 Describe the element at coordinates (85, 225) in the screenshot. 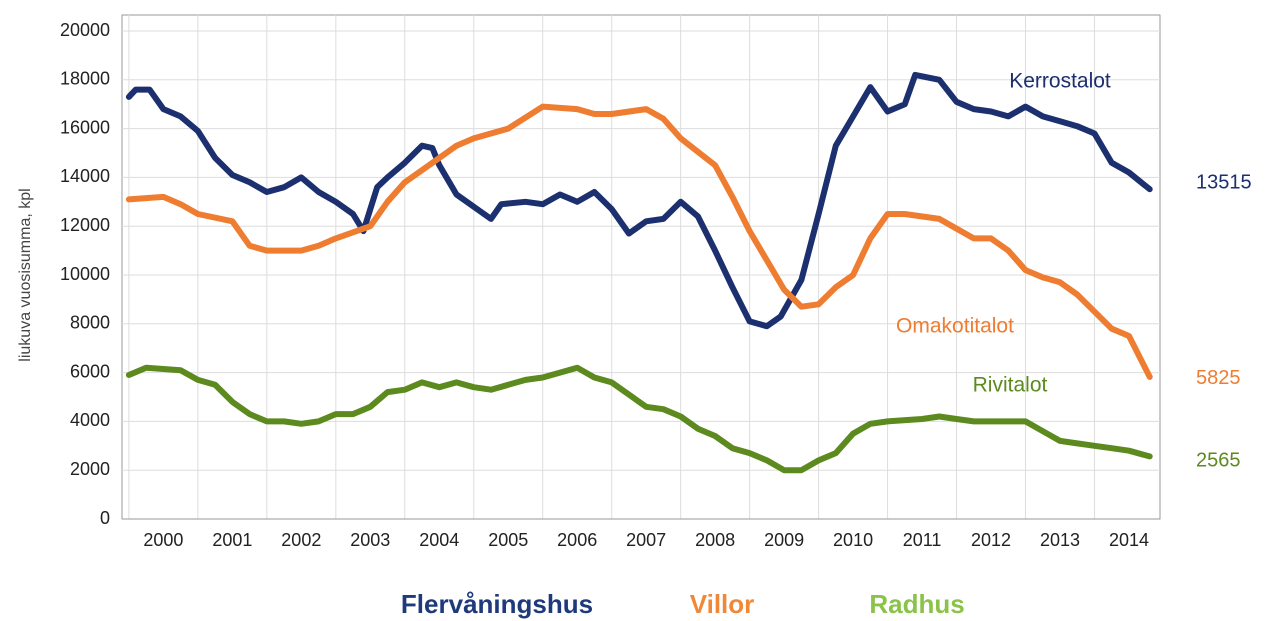

I see `y-tick-label: 12000` at that location.